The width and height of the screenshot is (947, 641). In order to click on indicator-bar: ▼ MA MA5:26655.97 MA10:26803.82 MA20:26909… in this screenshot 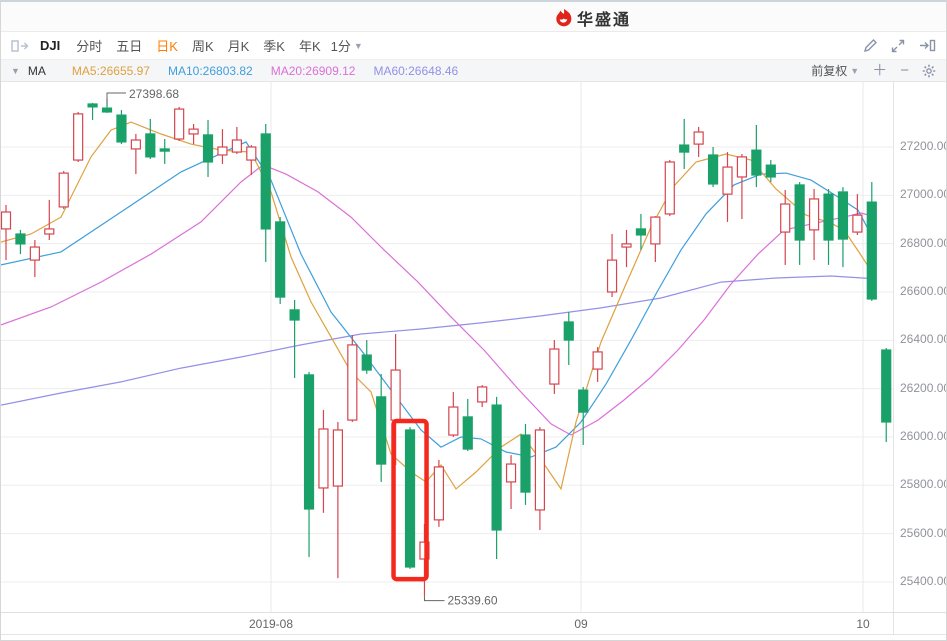, I will do `click(473, 71)`.